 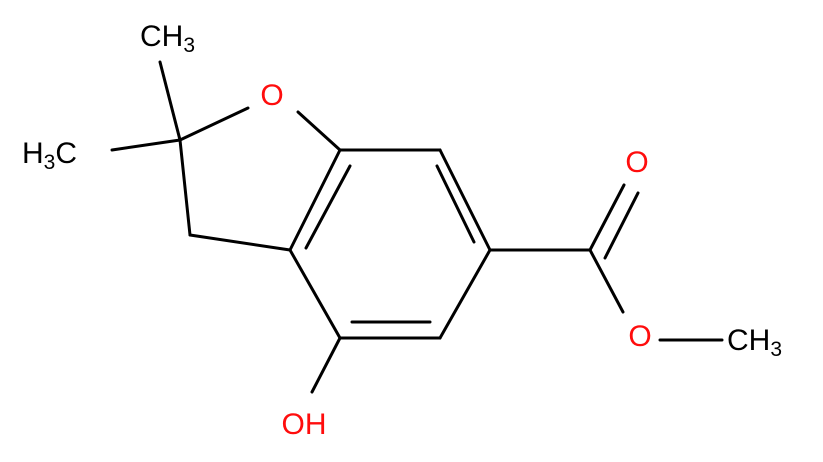 What do you see at coordinates (33, 153) in the screenshot?
I see `atom-text: H` at bounding box center [33, 153].